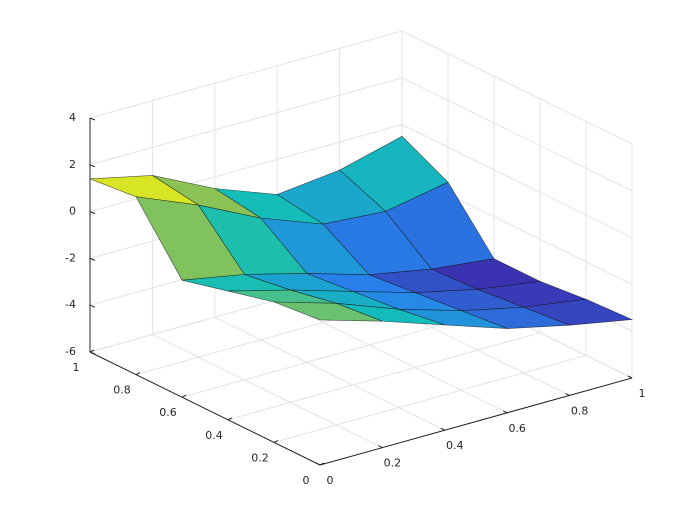  I want to click on x-tick-label: 0, so click(330, 480).